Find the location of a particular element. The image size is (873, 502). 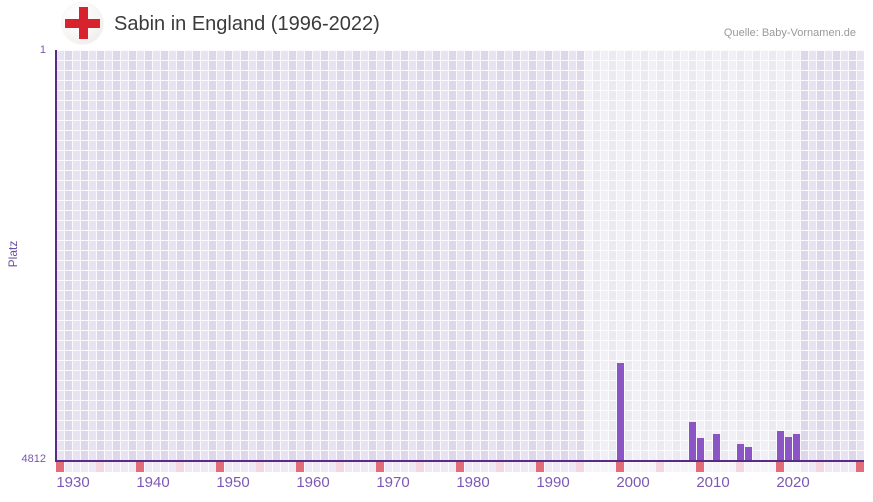

y-axis-line is located at coordinates (56, 256).